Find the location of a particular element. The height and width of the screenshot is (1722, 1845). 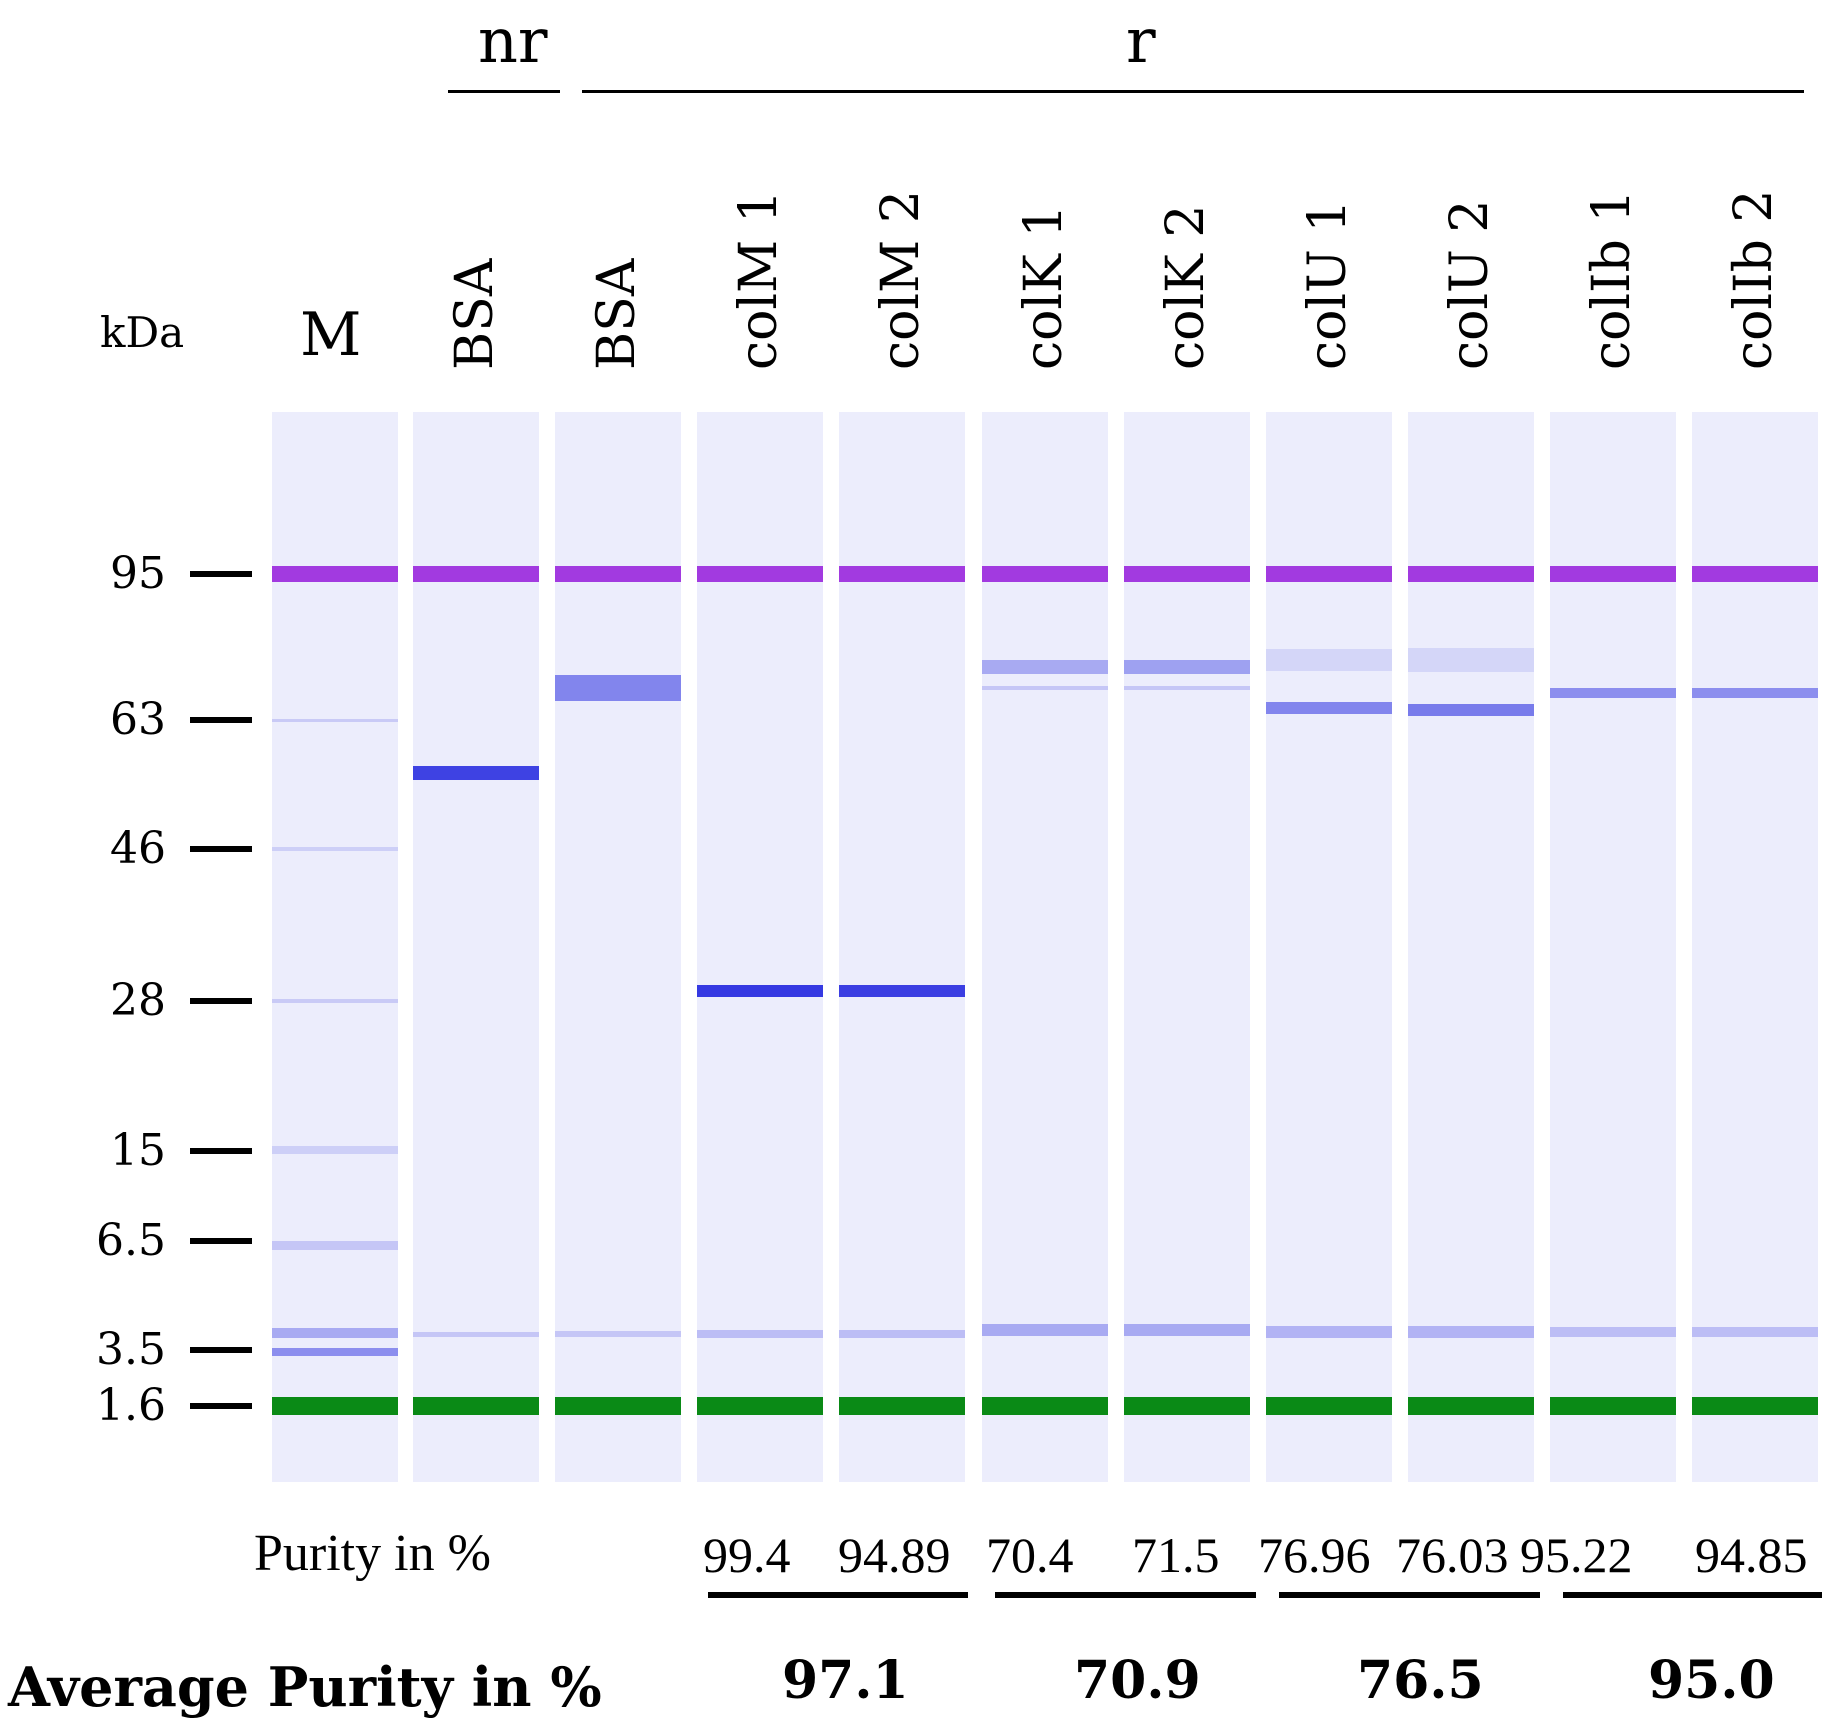

axis-tick-label: 3.5 is located at coordinates (131, 1349).